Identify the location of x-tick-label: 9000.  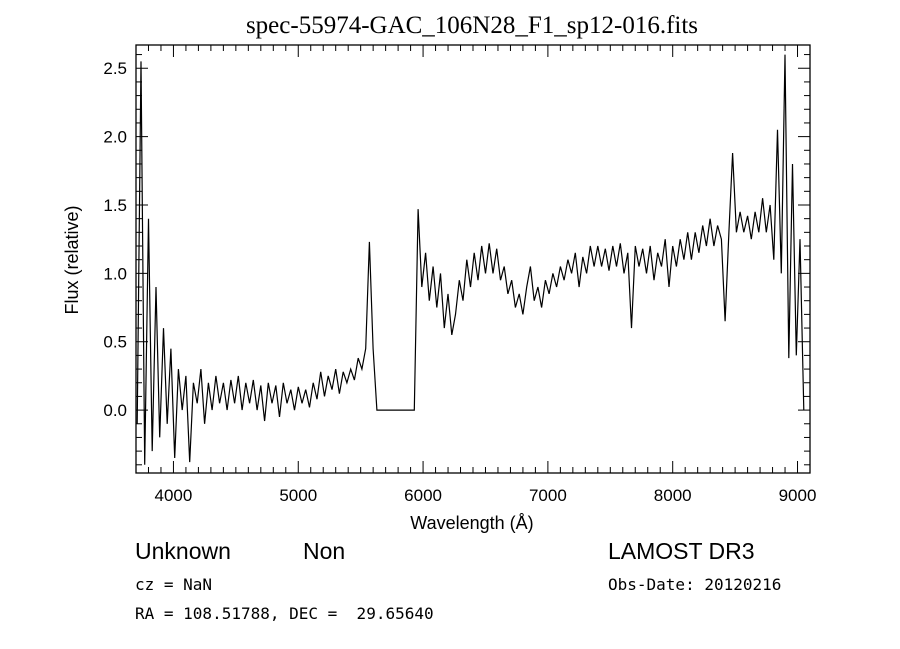
(798, 495).